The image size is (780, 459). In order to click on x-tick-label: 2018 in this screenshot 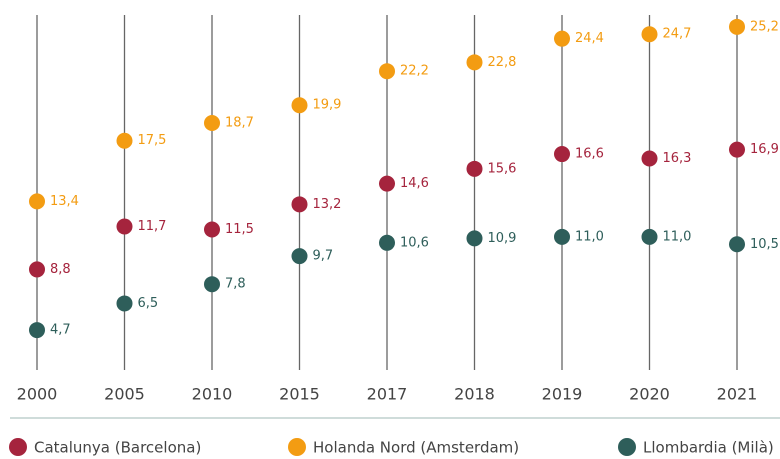, I will do `click(474, 394)`.